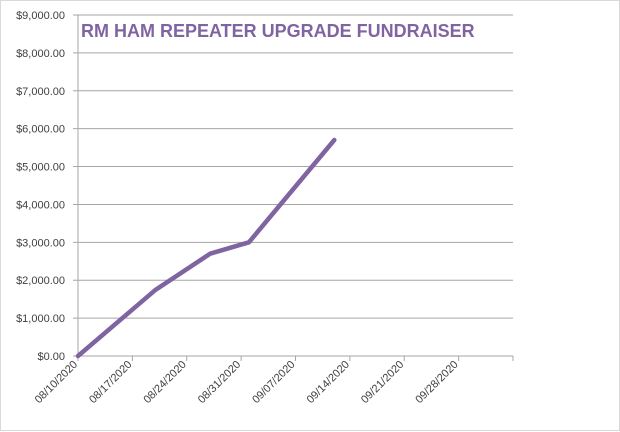 The height and width of the screenshot is (432, 620). I want to click on y-tick-label: $9,000.00, so click(40, 16).